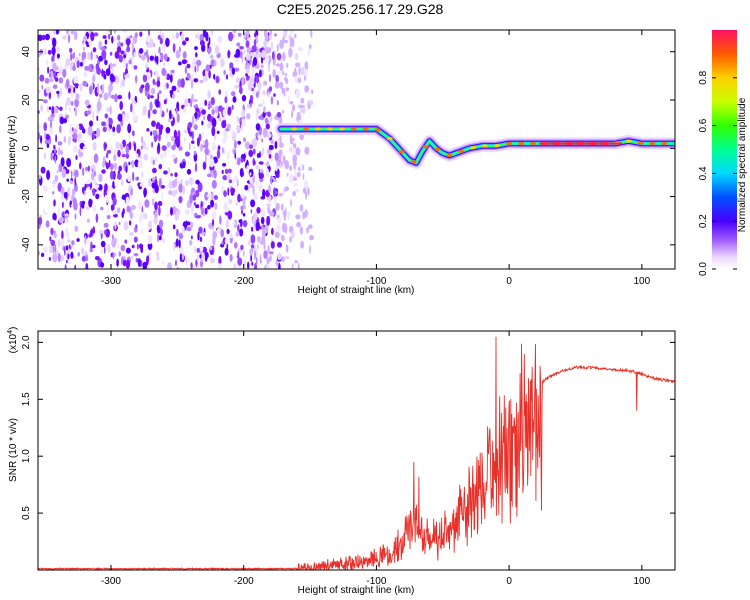  What do you see at coordinates (111, 281) in the screenshot?
I see `x-tick-label: -300` at bounding box center [111, 281].